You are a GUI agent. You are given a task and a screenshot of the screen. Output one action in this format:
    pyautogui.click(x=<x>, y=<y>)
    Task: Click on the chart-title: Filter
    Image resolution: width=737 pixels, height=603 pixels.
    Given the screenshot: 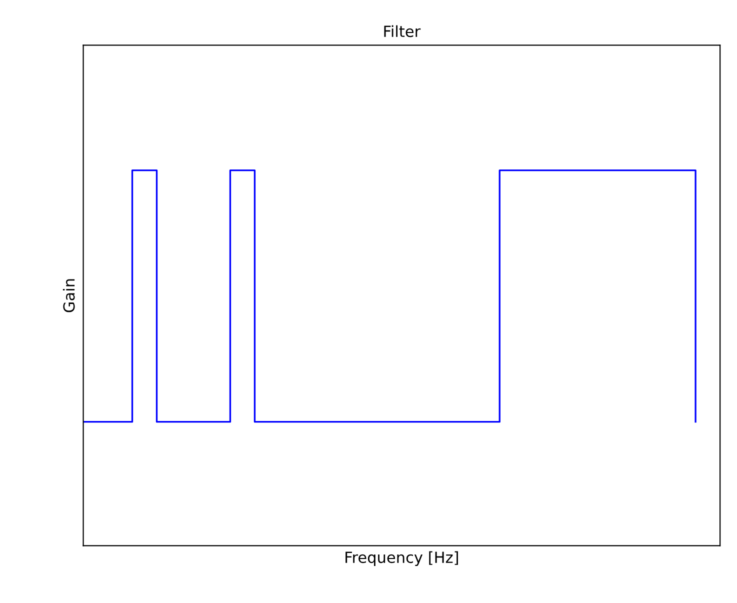 What is the action you would take?
    pyautogui.click(x=402, y=31)
    